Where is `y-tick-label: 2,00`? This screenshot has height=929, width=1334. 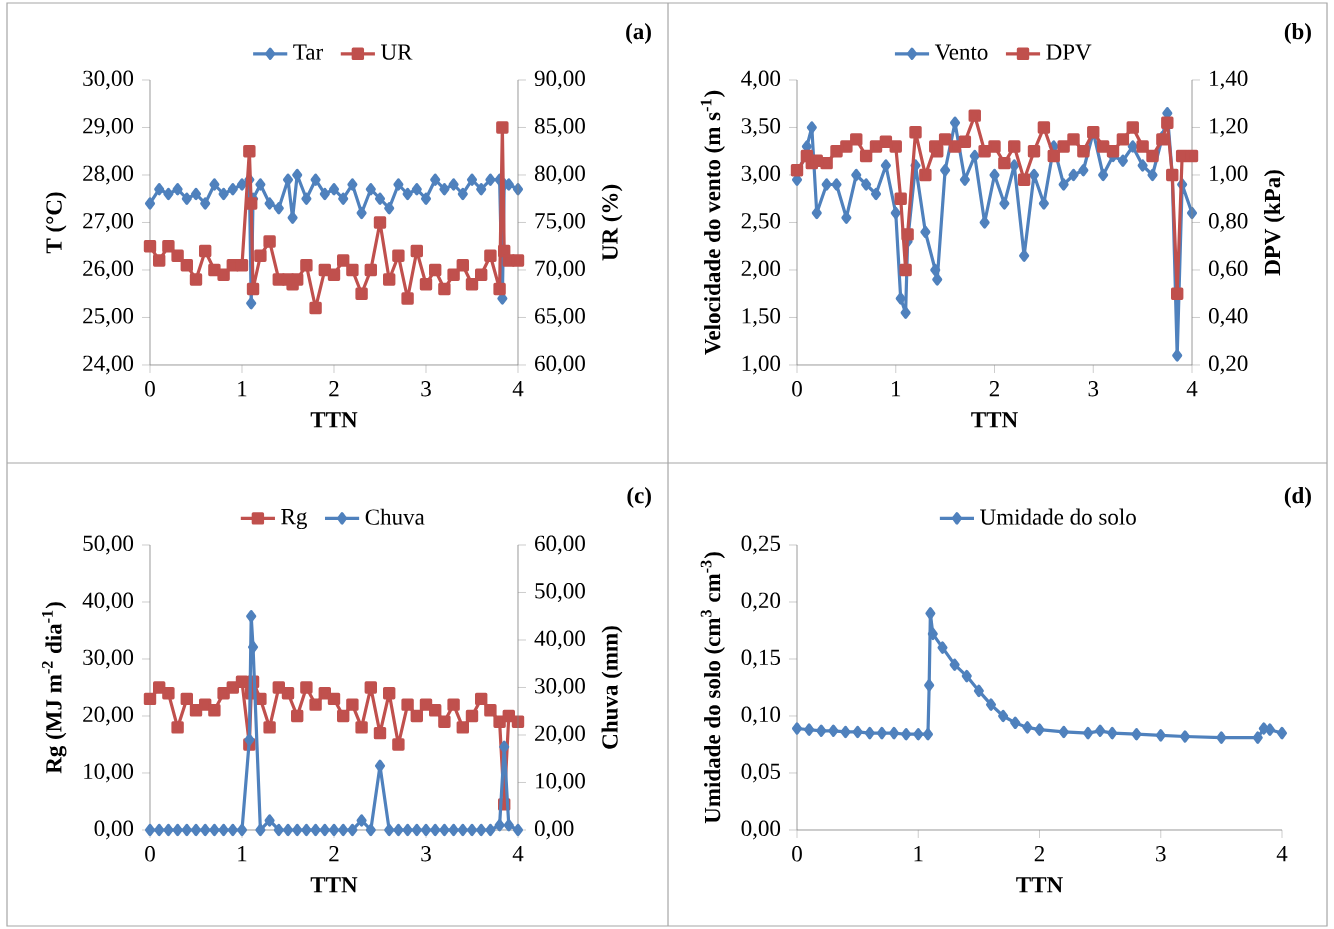
y-tick-label: 2,00 is located at coordinates (761, 270).